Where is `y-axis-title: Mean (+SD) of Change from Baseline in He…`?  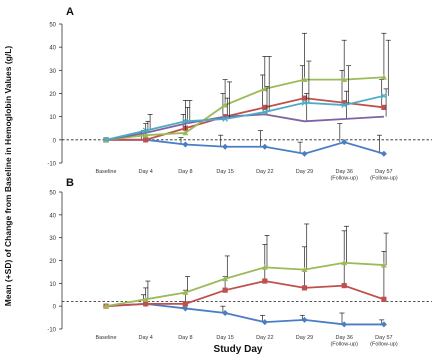 y-axis-title: Mean (+SD) of Change from Baseline in He… is located at coordinates (8, 176).